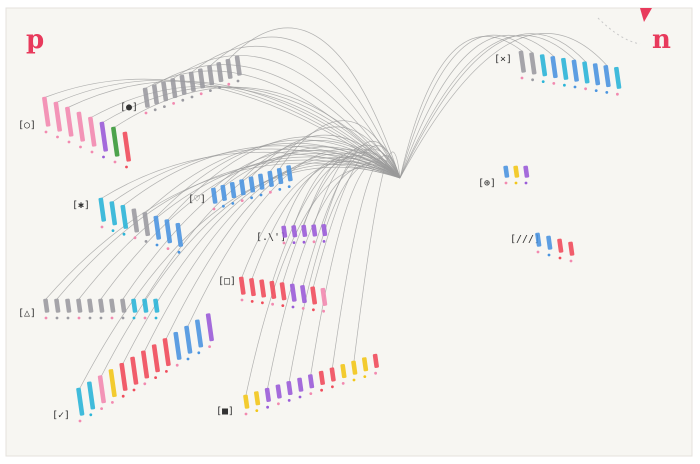 Image resolution: width=700 pixels, height=464 pixels. What do you see at coordinates (27, 125) in the screenshot?
I see `group-label: [○]` at bounding box center [27, 125].